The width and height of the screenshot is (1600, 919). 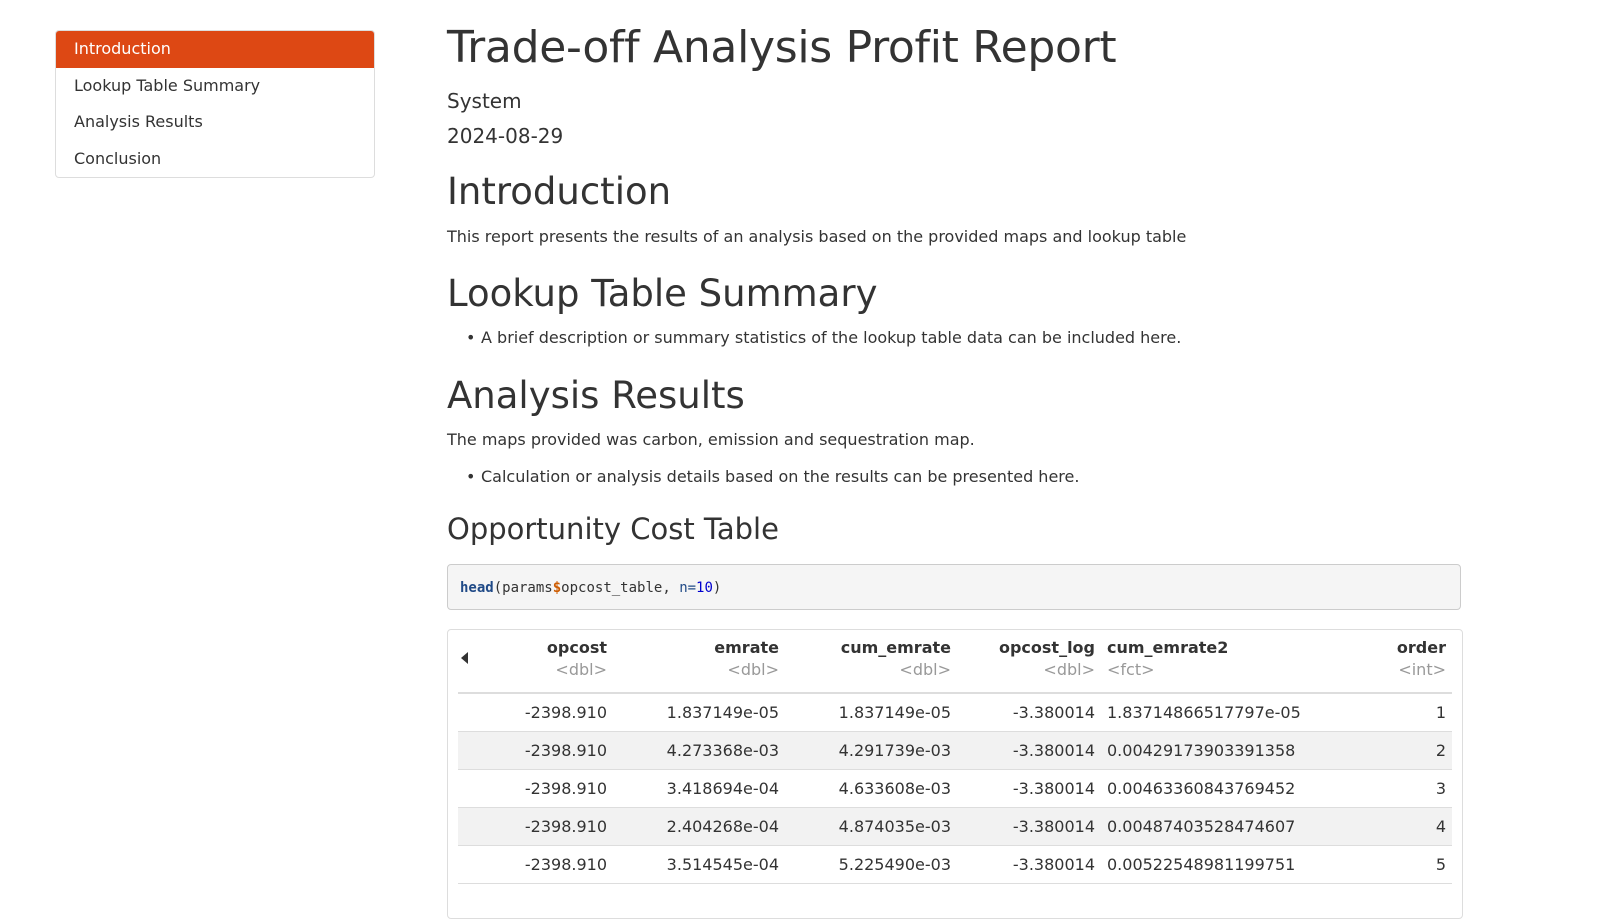 What do you see at coordinates (464, 658) in the screenshot?
I see `previous-columns-icon` at bounding box center [464, 658].